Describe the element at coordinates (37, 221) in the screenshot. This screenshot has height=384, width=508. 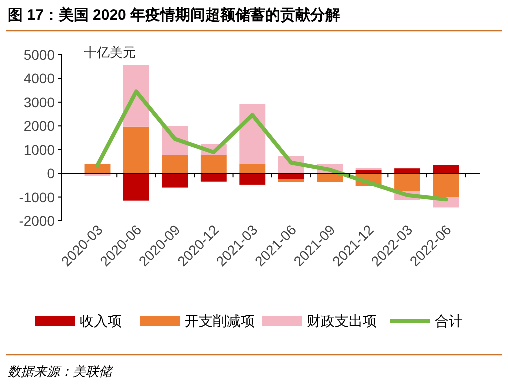
I see `y-tick-label: -2000` at that location.